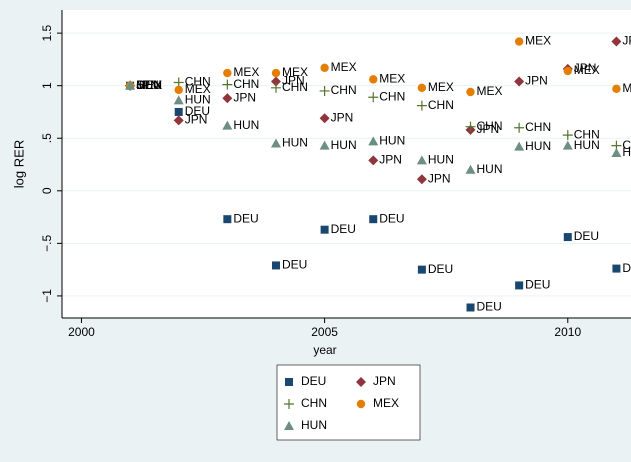 The width and height of the screenshot is (631, 462). I want to click on y-tick-label: 0, so click(47, 190).